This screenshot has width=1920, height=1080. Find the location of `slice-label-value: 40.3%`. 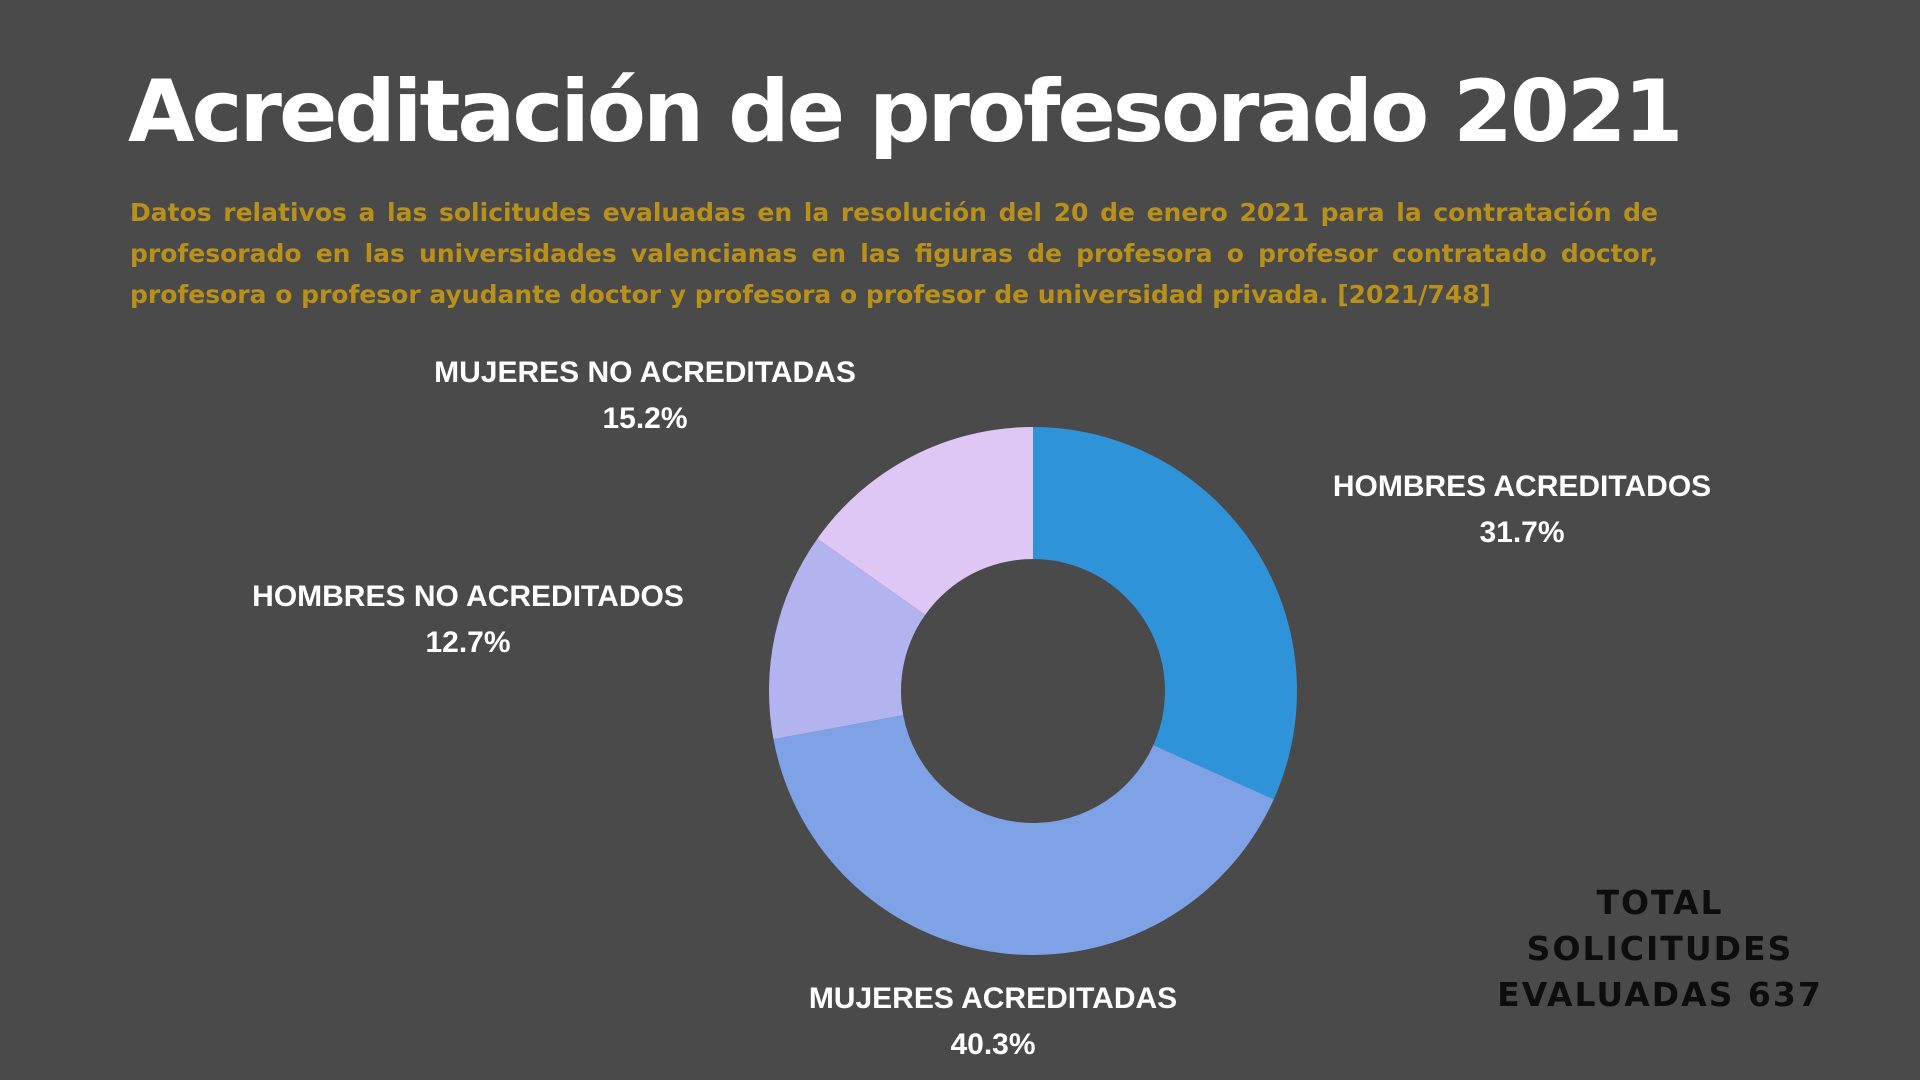

slice-label-value: 40.3% is located at coordinates (993, 1044).